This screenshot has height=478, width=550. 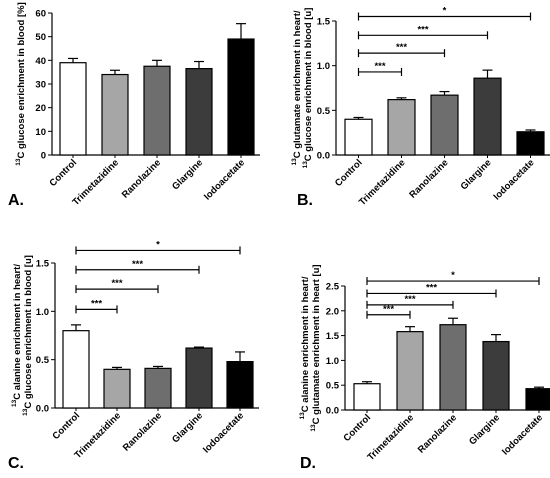 I want to click on y-tick-label: 0, so click(x=43, y=156).